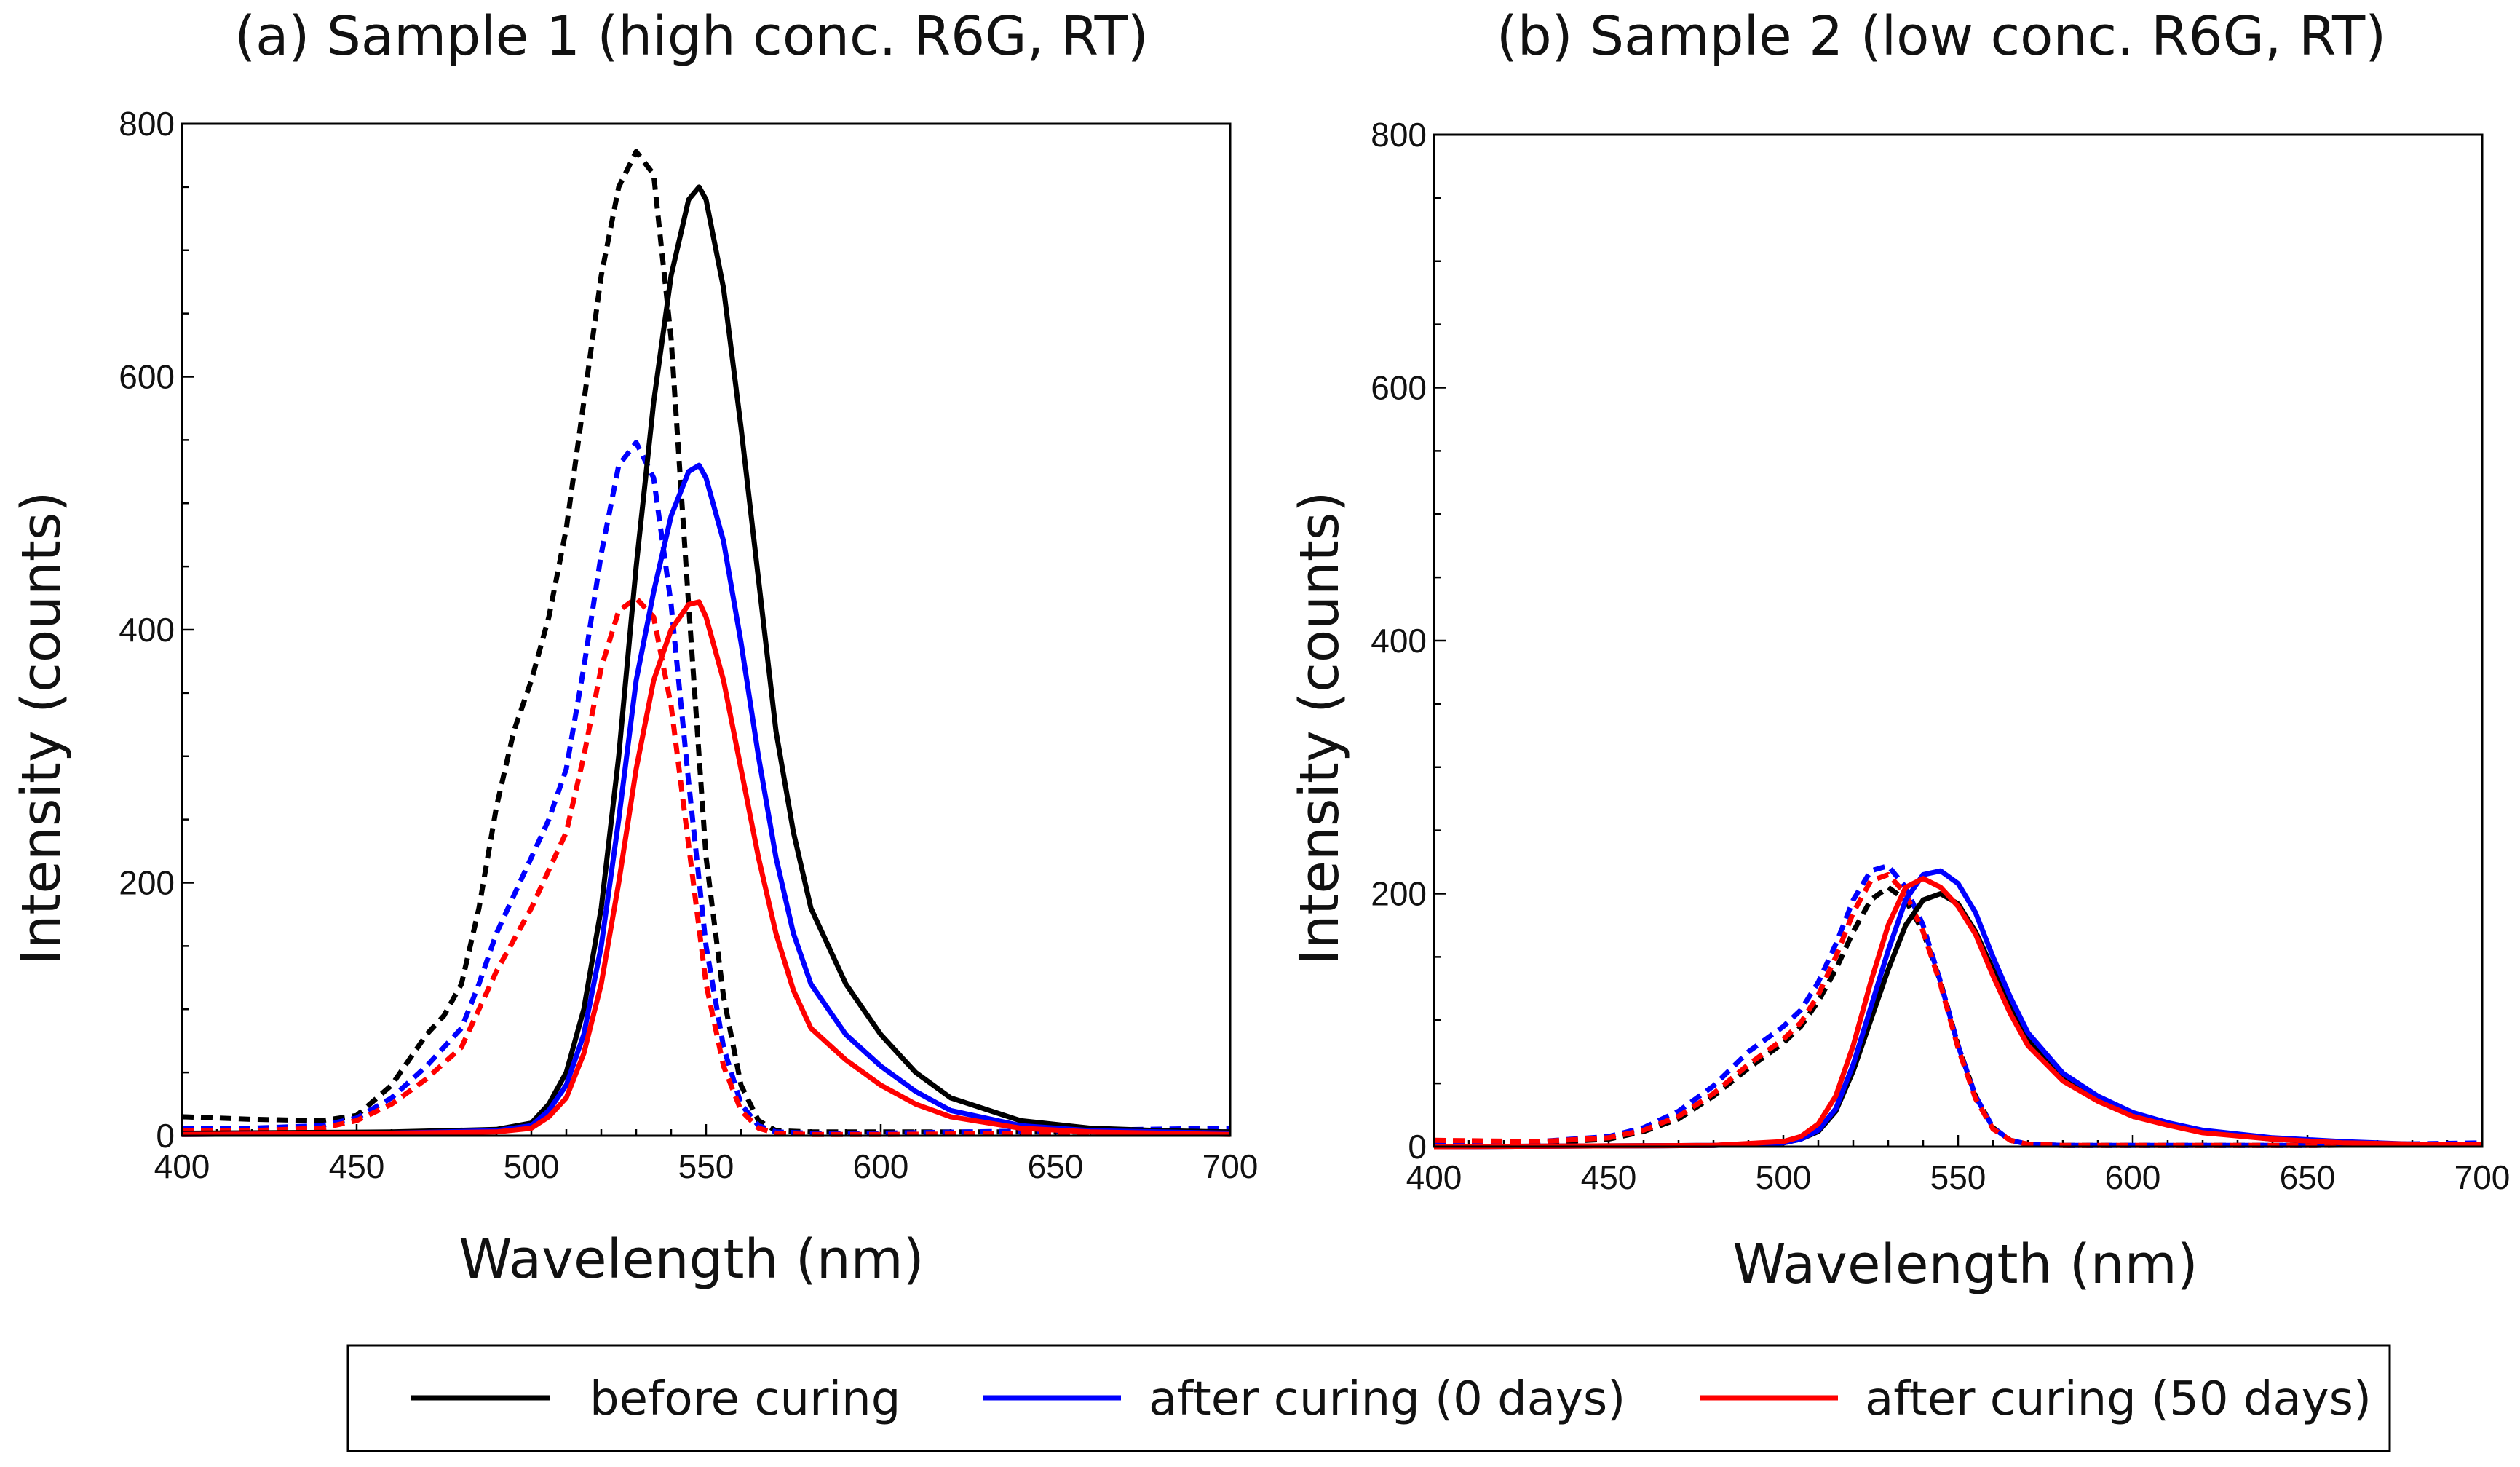 This screenshot has width=2520, height=1467. Describe the element at coordinates (41, 728) in the screenshot. I see `panel-a-ylabel: Intensity (counts)` at that location.